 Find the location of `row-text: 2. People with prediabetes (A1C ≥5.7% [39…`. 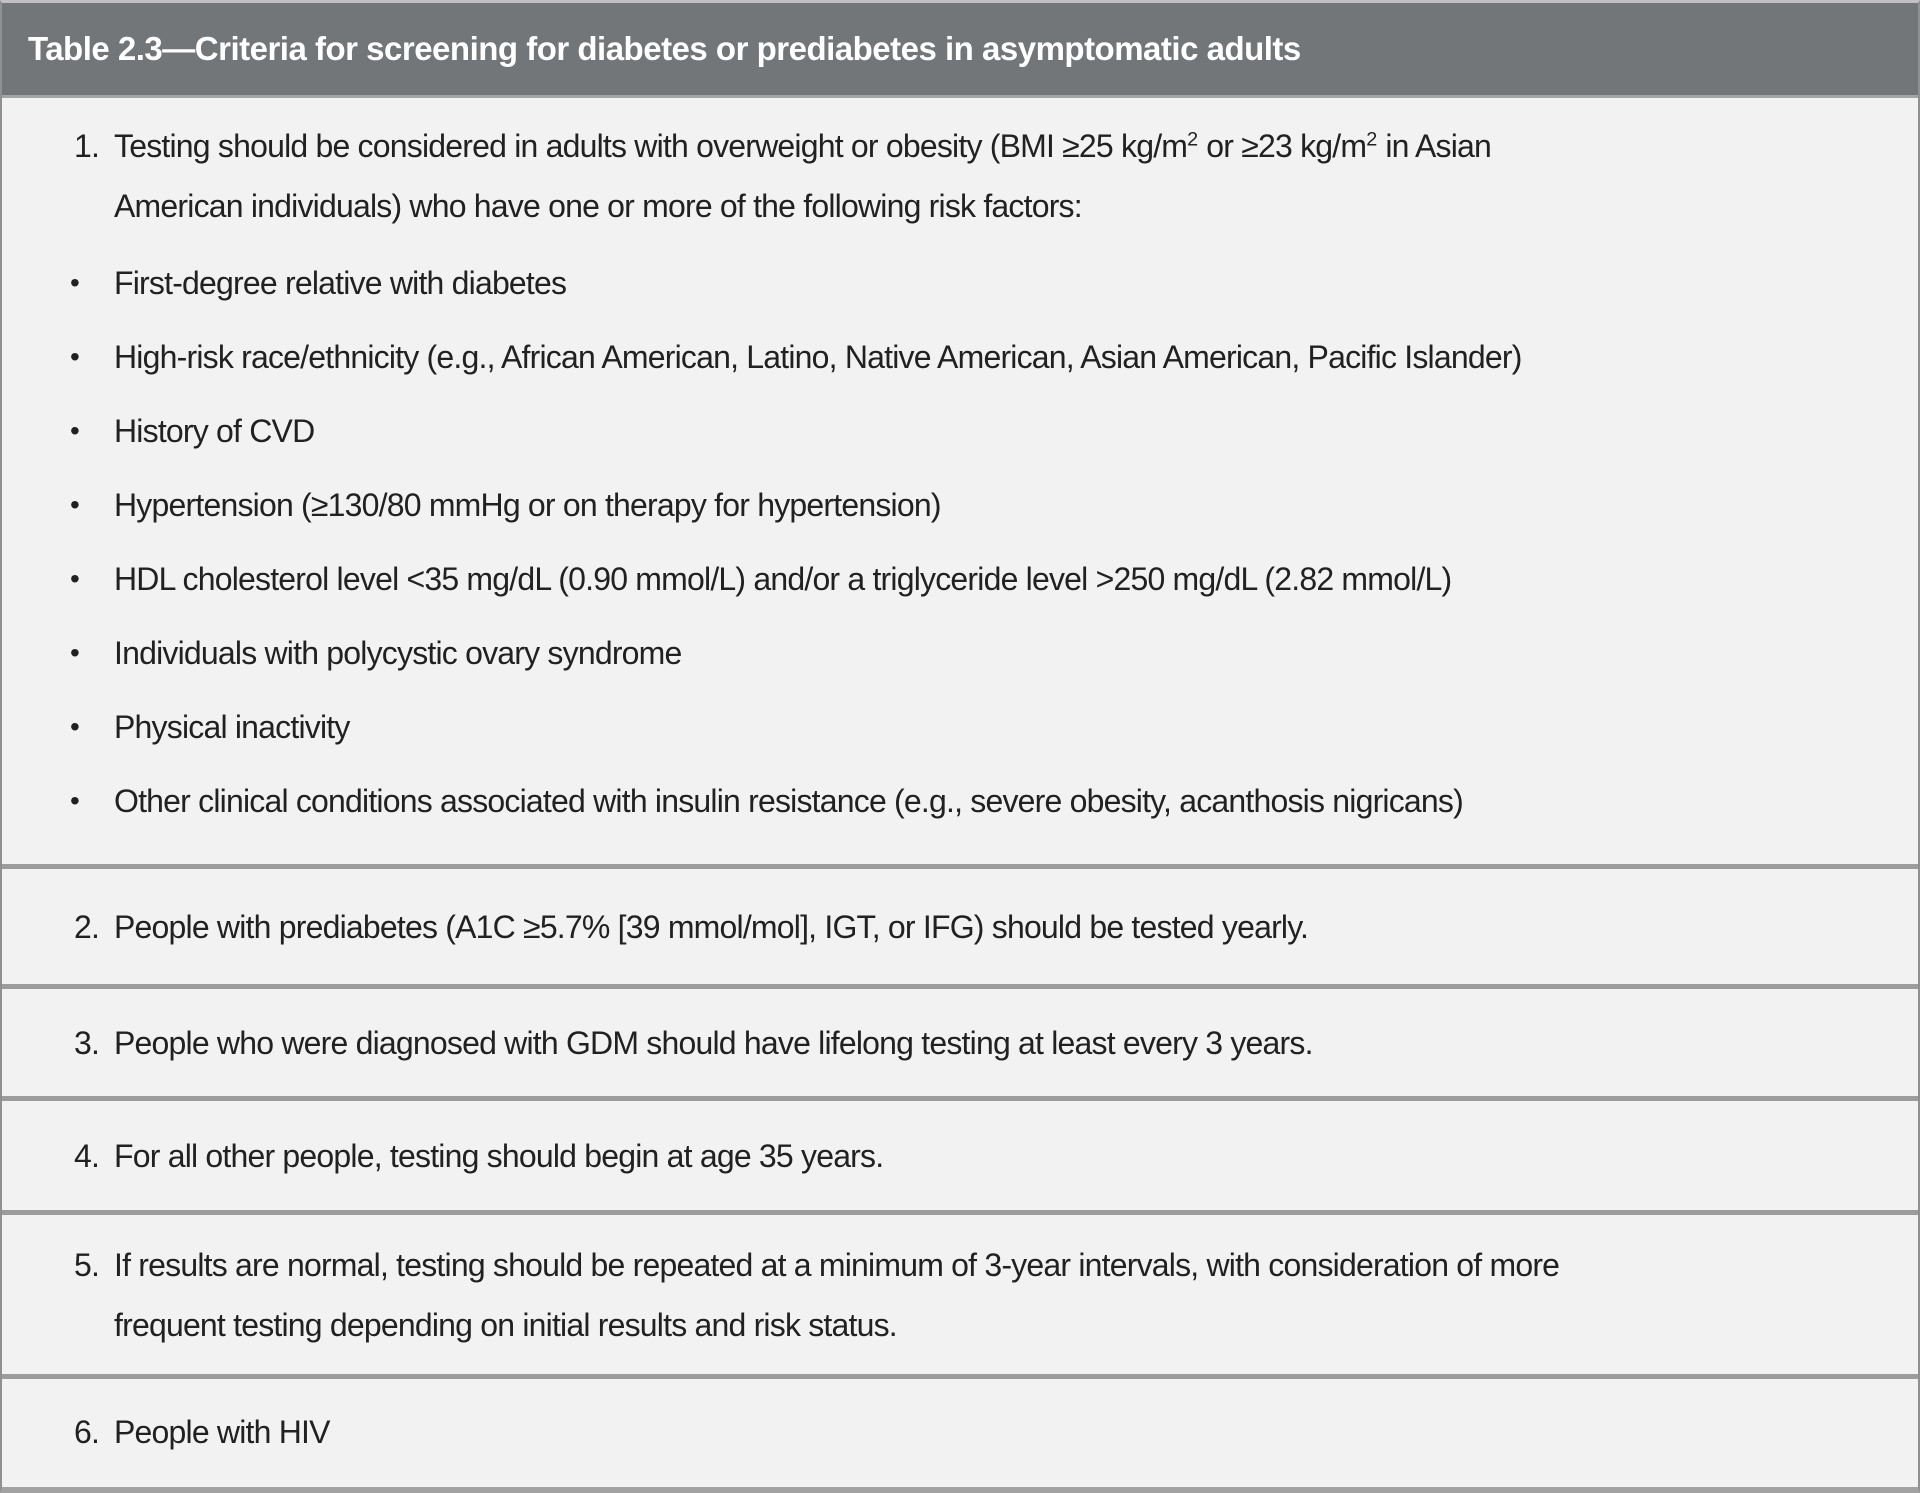

row-text: 2. People with prediabetes (A1C ≥5.7% [39… is located at coordinates (655, 927).